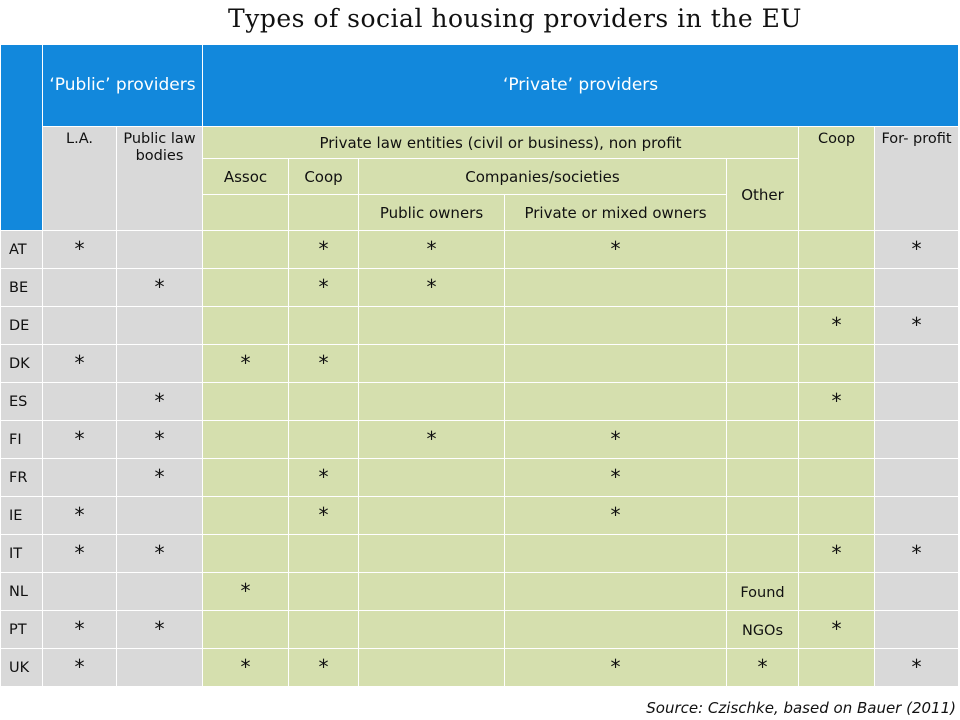 Image resolution: width=960 pixels, height=720 pixels. I want to click on country-label: DK, so click(21, 363).